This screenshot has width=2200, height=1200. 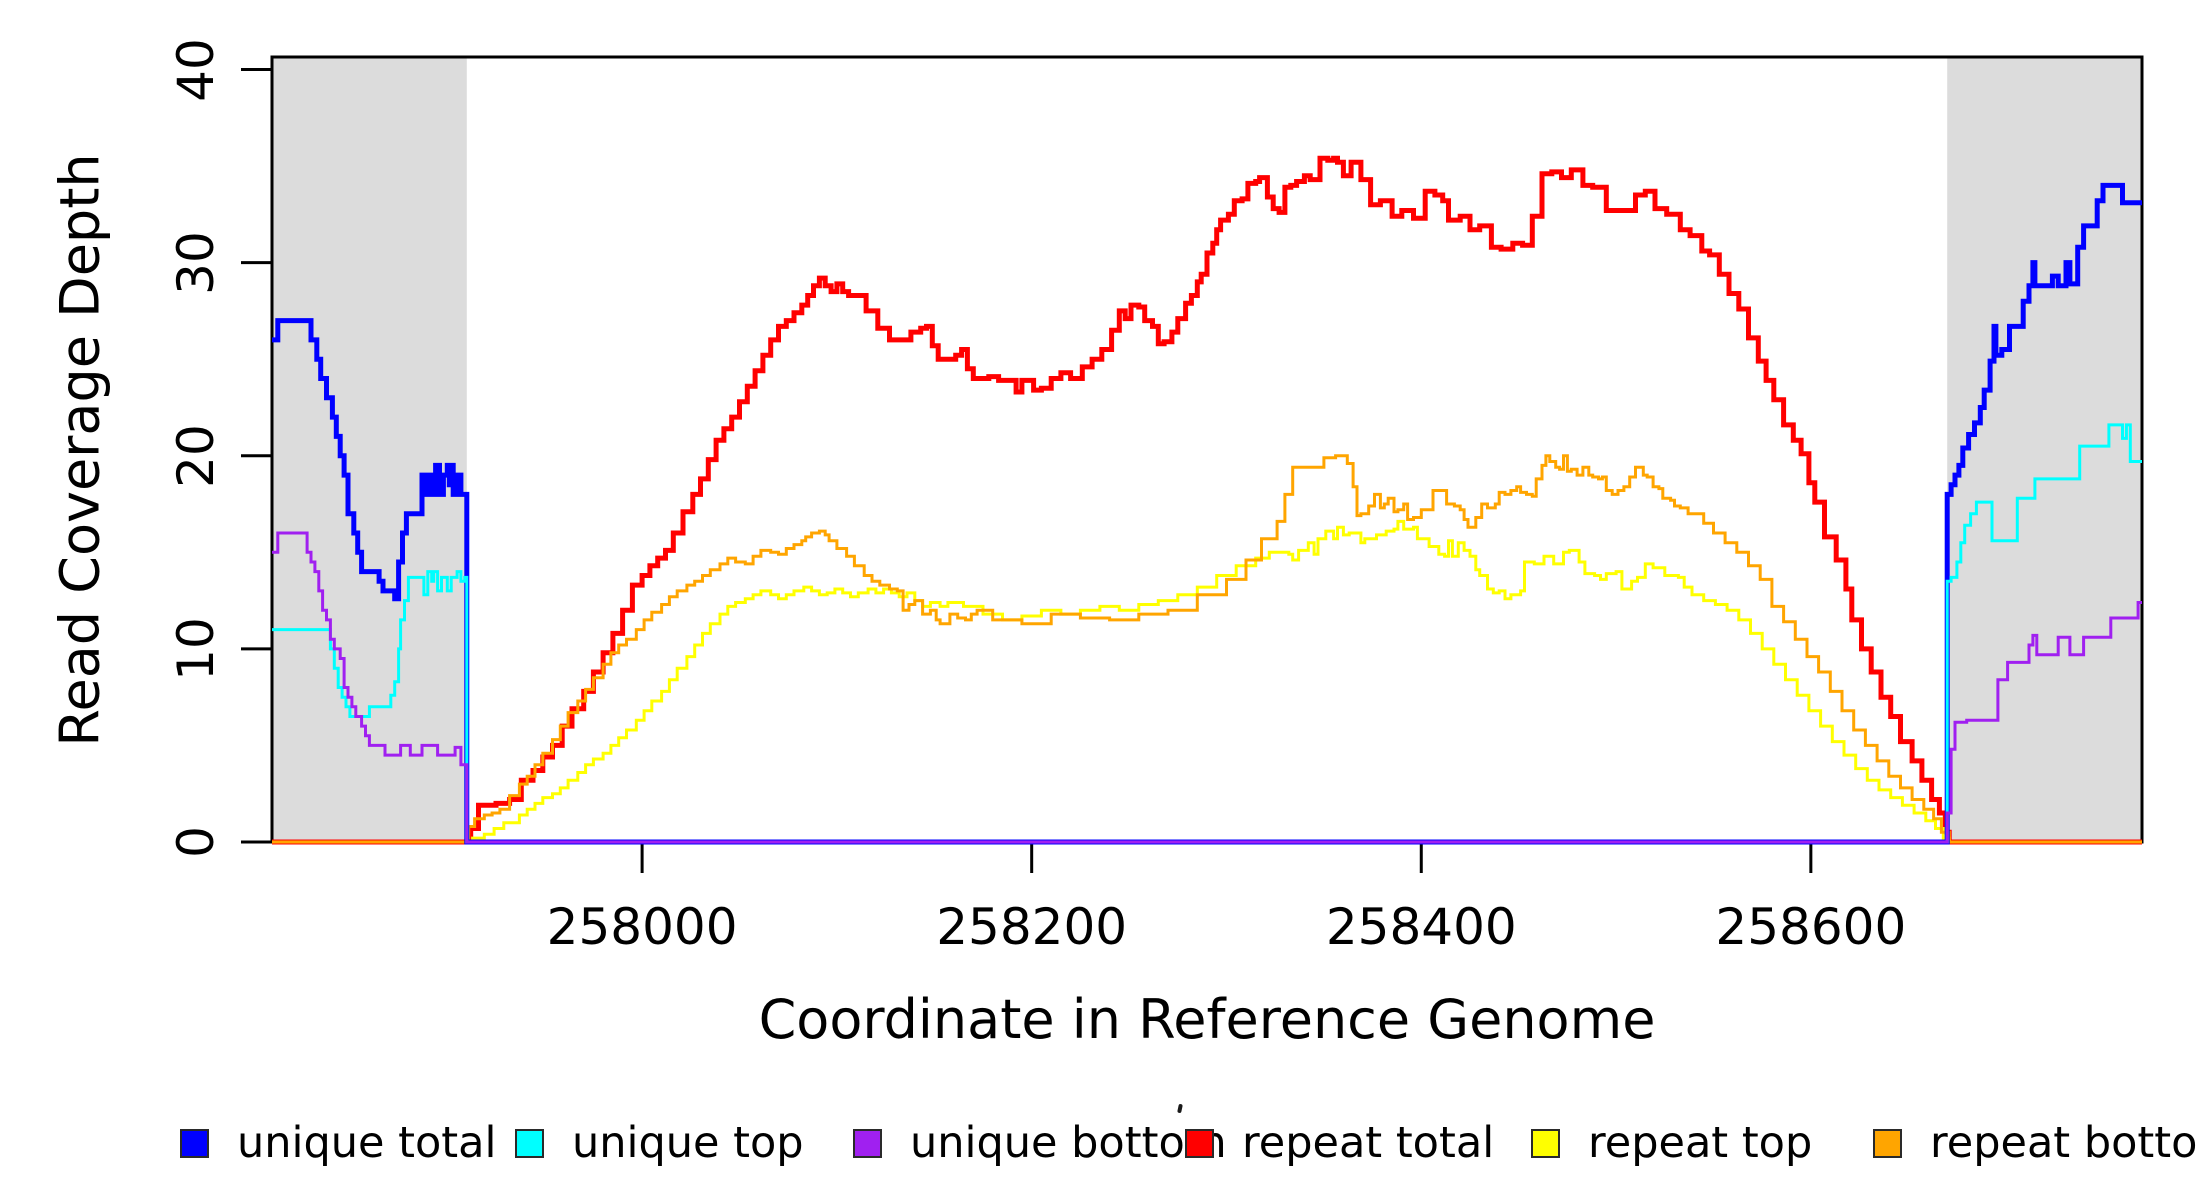 What do you see at coordinates (196, 262) in the screenshot?
I see `y-tick-label: 30` at bounding box center [196, 262].